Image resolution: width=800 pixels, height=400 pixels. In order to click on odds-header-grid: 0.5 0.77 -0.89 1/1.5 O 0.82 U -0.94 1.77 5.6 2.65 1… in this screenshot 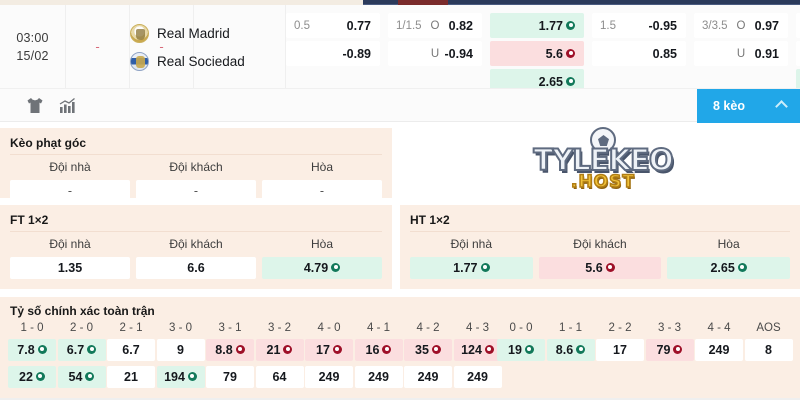, I will do `click(543, 52)`.